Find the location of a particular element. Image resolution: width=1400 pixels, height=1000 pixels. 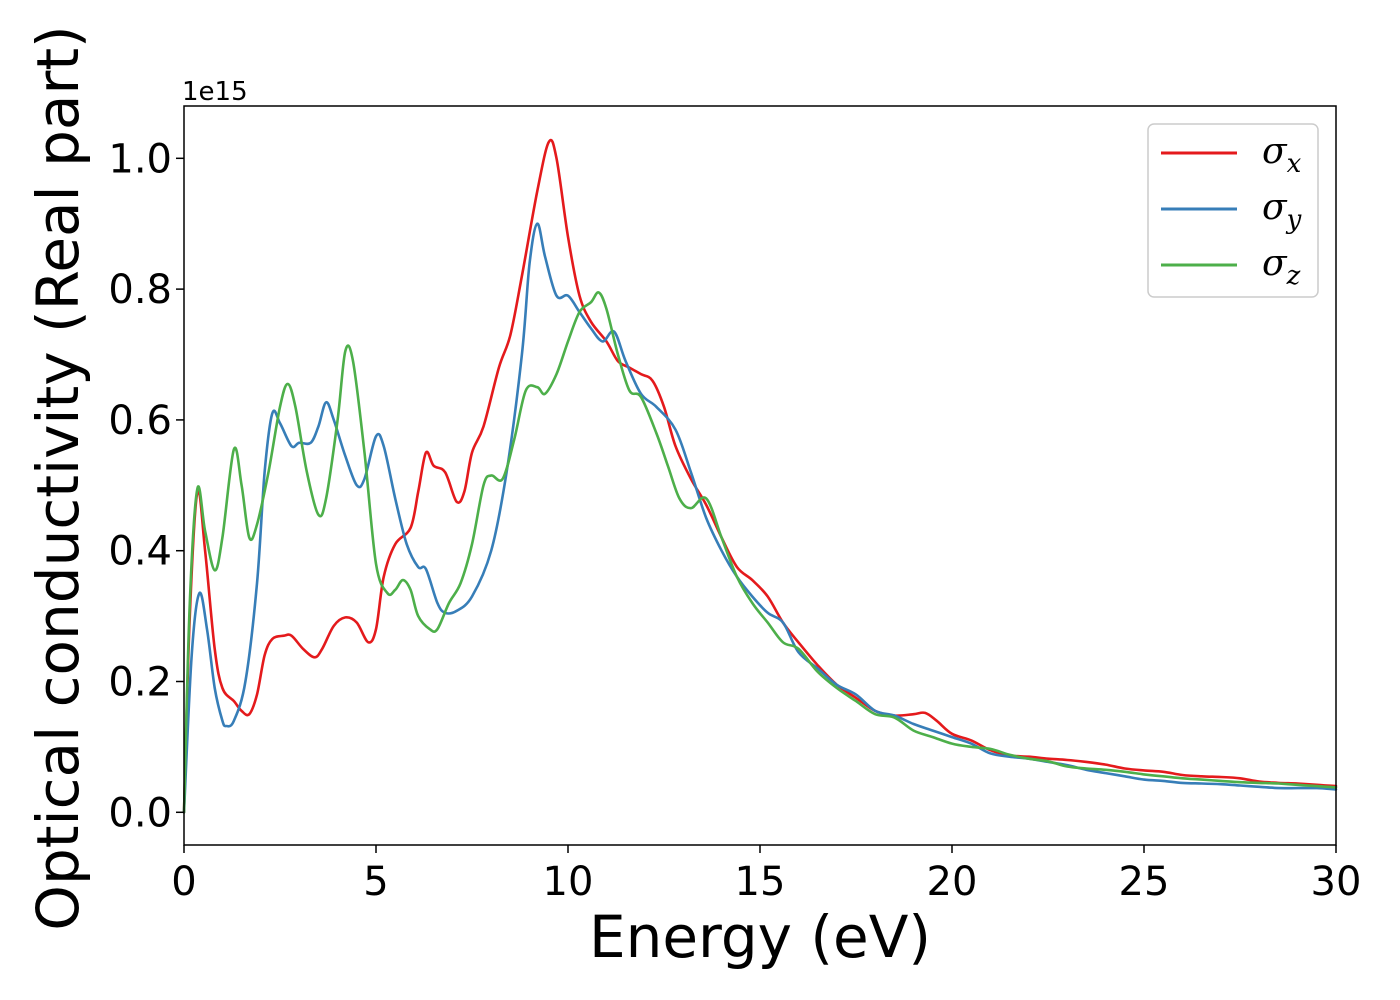

y-tick-label: 0.0 is located at coordinates (140, 813).